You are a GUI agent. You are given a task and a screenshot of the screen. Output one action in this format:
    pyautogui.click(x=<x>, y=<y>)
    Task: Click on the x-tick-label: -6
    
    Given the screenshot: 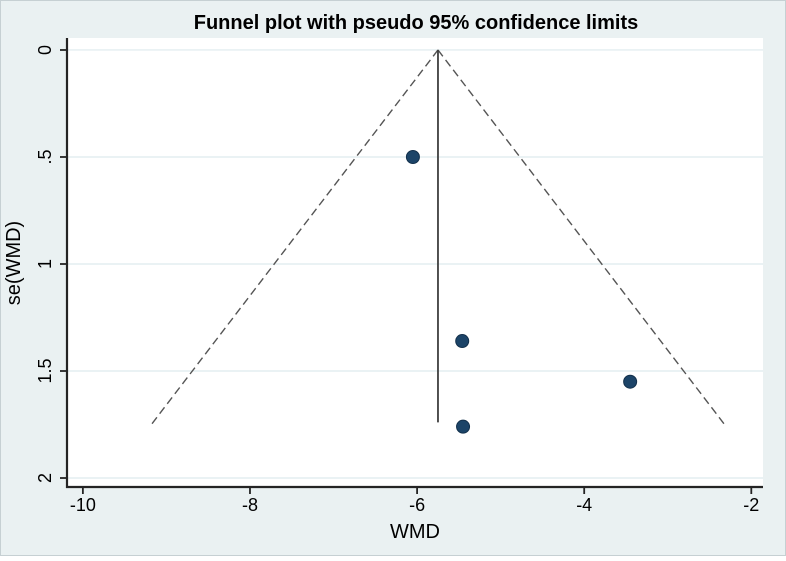 What is the action you would take?
    pyautogui.click(x=417, y=505)
    